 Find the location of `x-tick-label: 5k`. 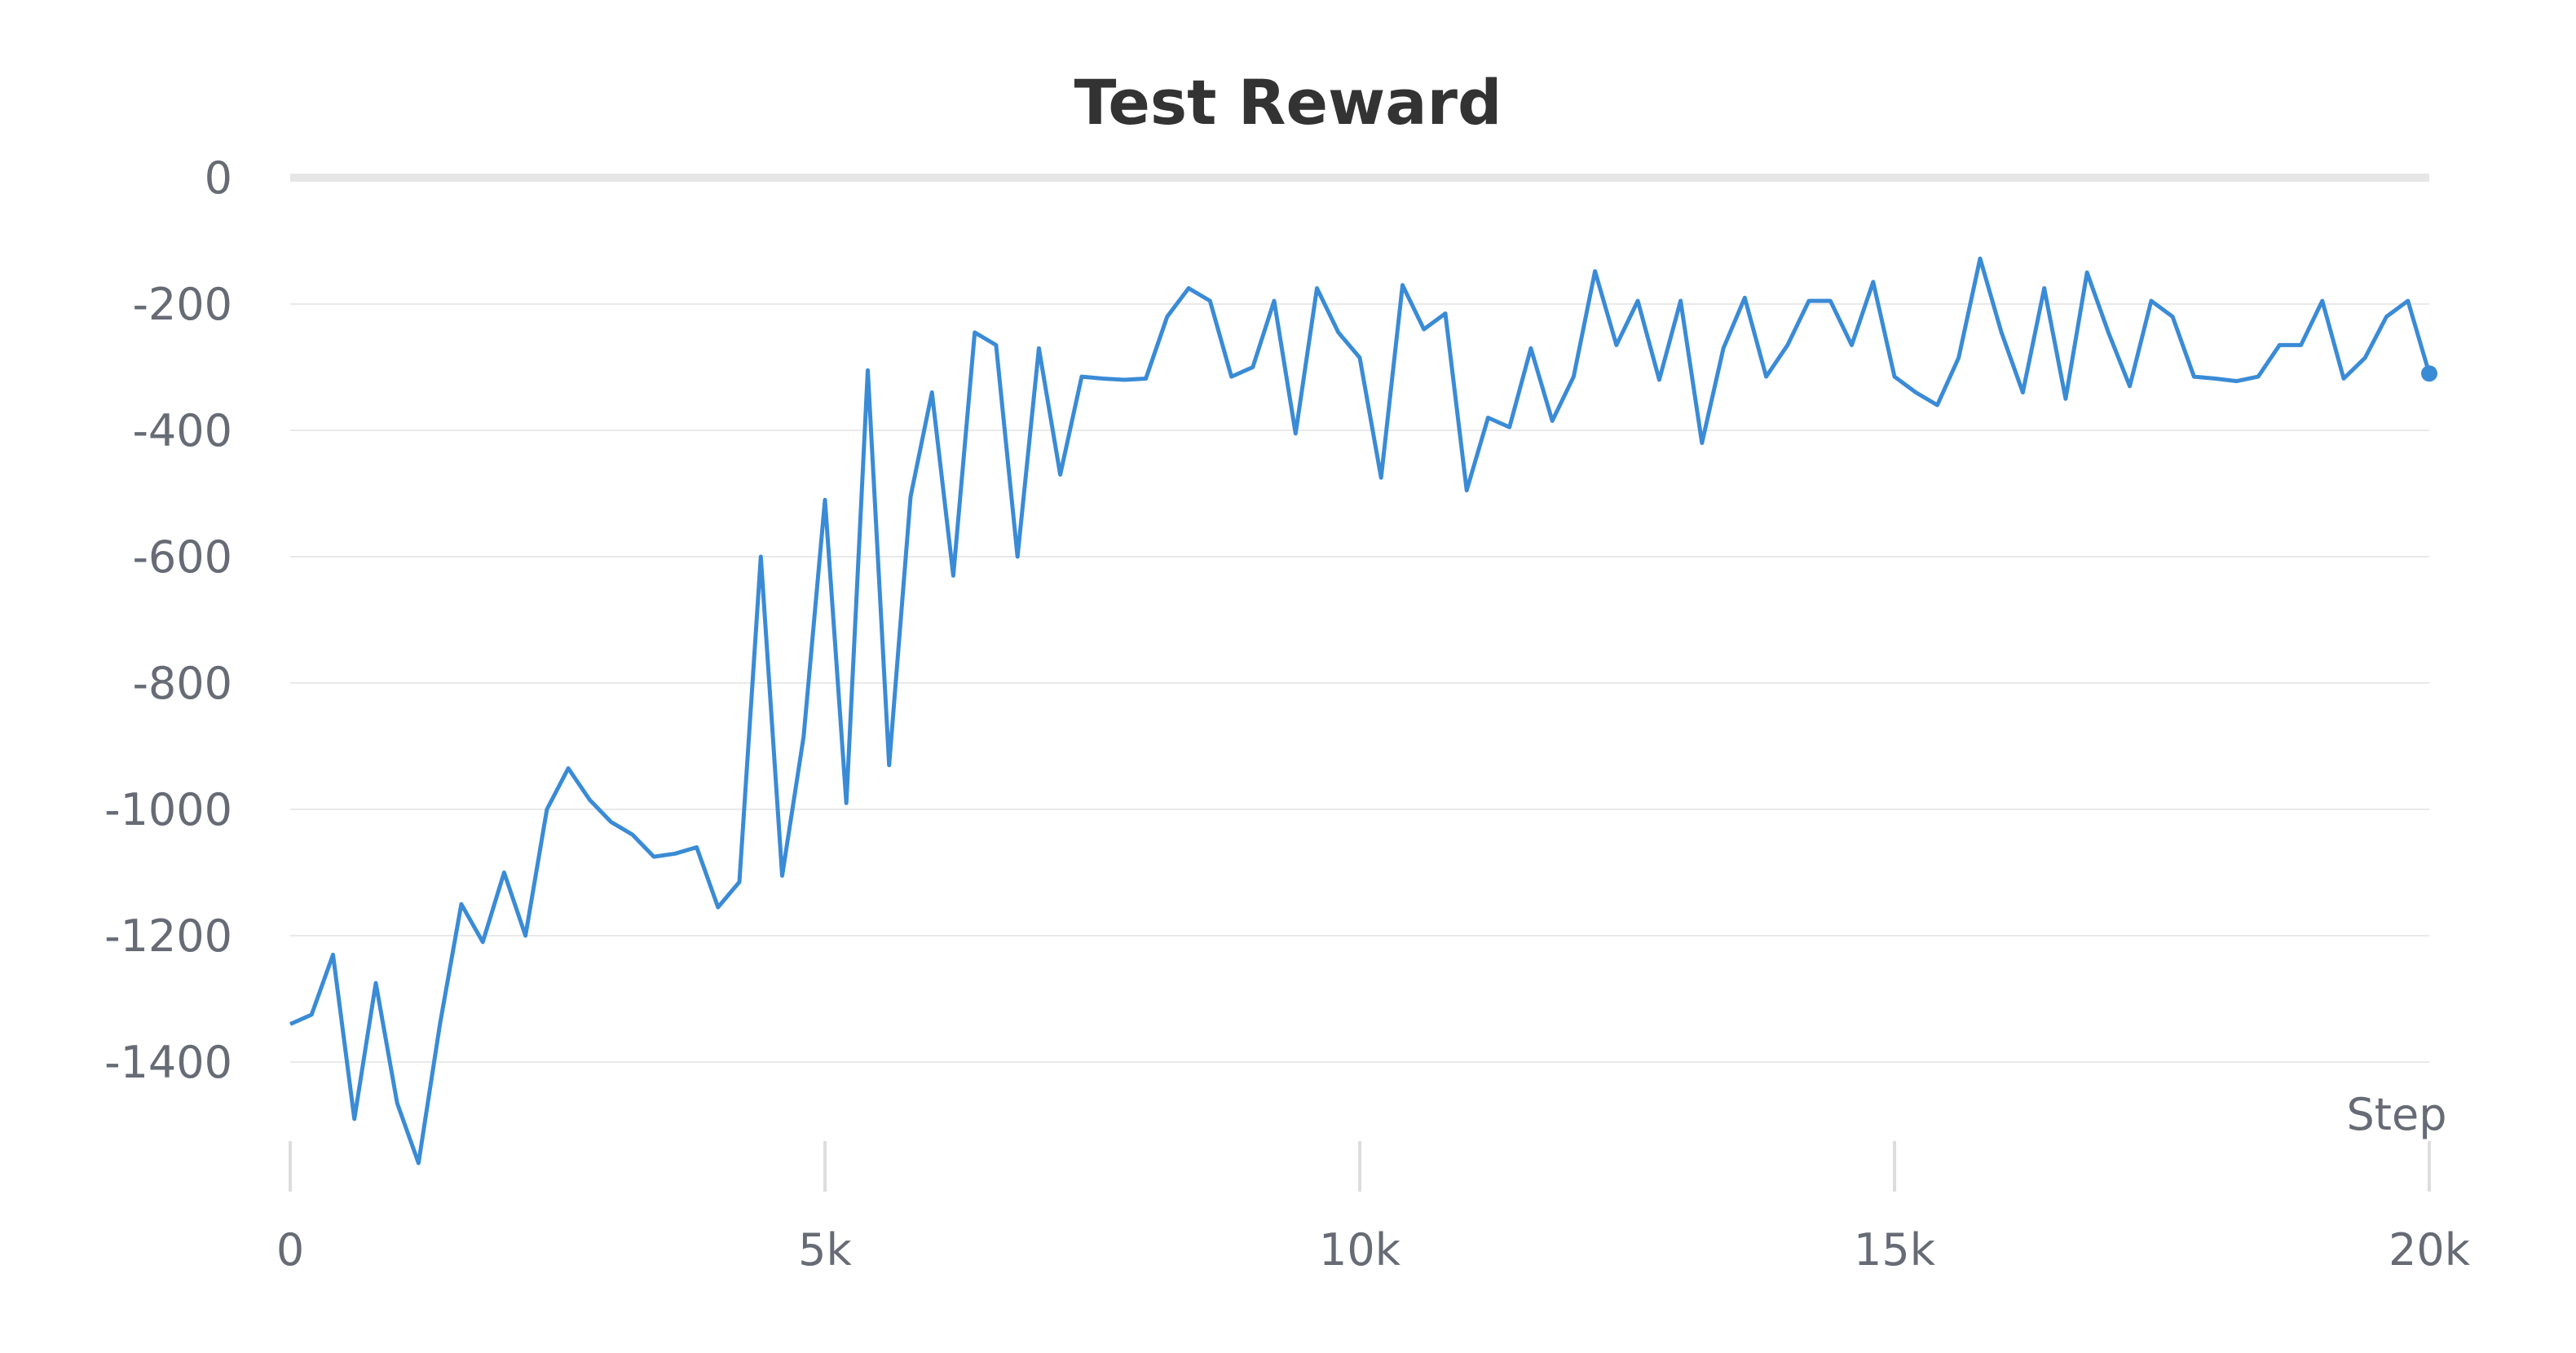

x-tick-label: 5k is located at coordinates (825, 1250).